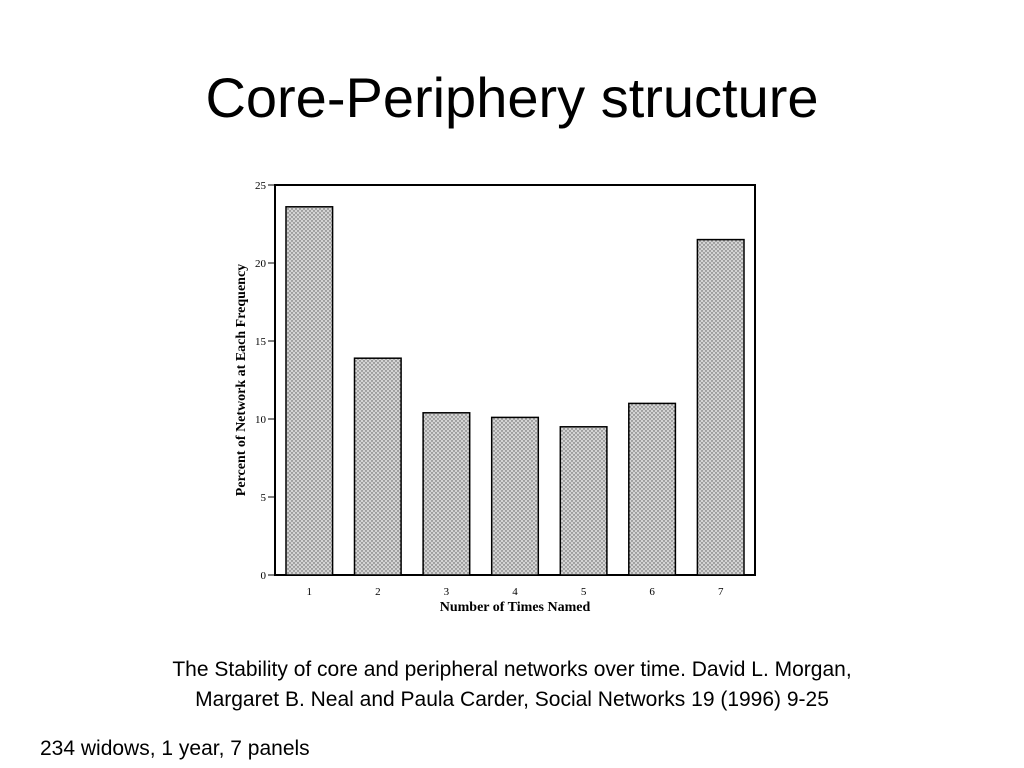 Image resolution: width=1024 pixels, height=768 pixels. I want to click on x-tick-label: 4, so click(515, 592).